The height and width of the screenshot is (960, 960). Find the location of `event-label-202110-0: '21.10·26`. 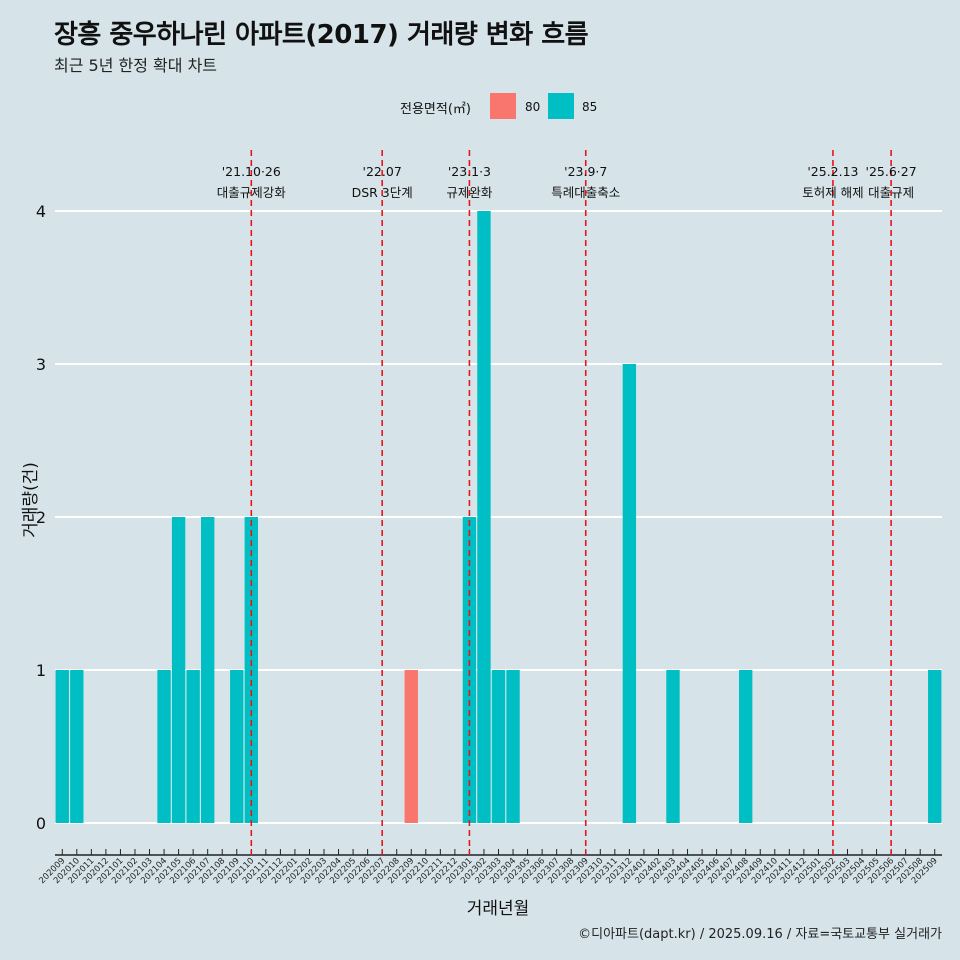

event-label-202110-0: '21.10·26 is located at coordinates (251, 171).